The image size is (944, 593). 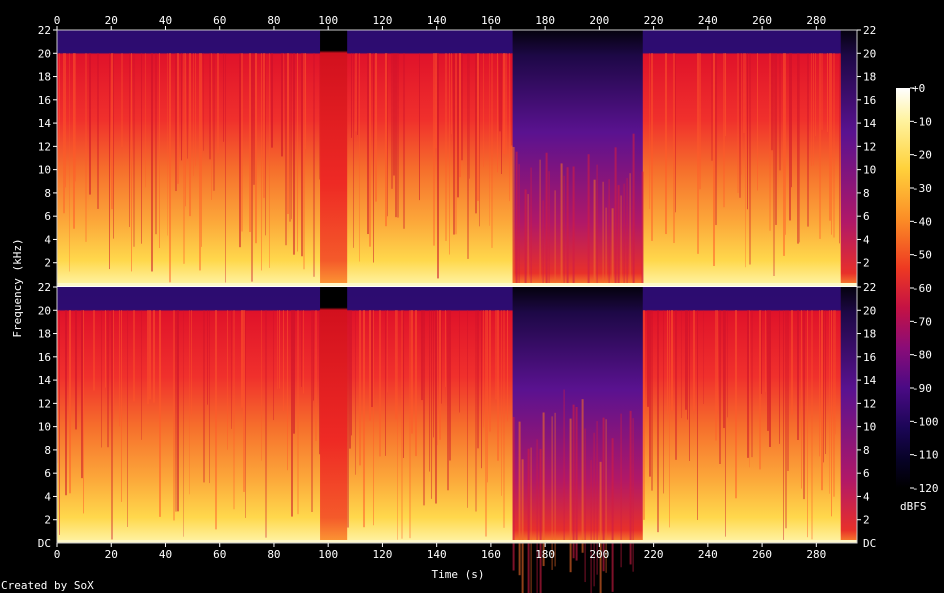 I want to click on x-tick-label-top: 240, so click(x=708, y=20).